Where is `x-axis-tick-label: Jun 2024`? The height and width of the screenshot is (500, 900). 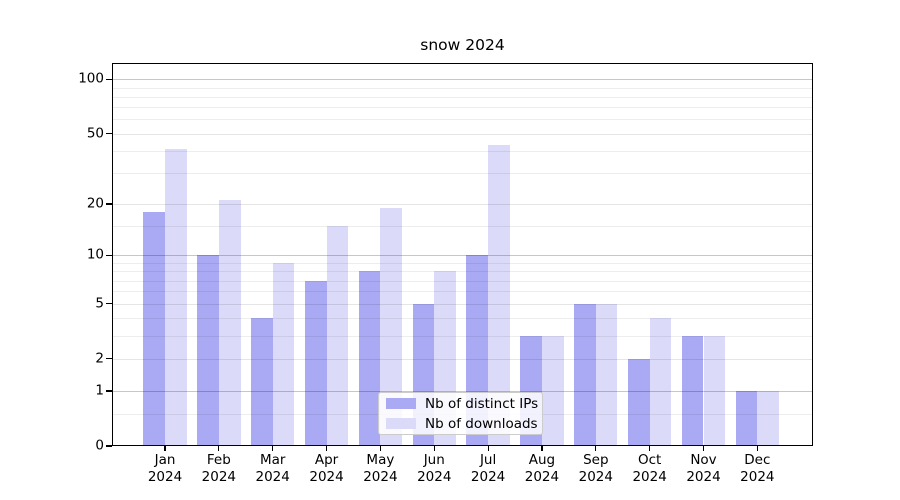 x-axis-tick-label: Jun 2024 is located at coordinates (434, 468).